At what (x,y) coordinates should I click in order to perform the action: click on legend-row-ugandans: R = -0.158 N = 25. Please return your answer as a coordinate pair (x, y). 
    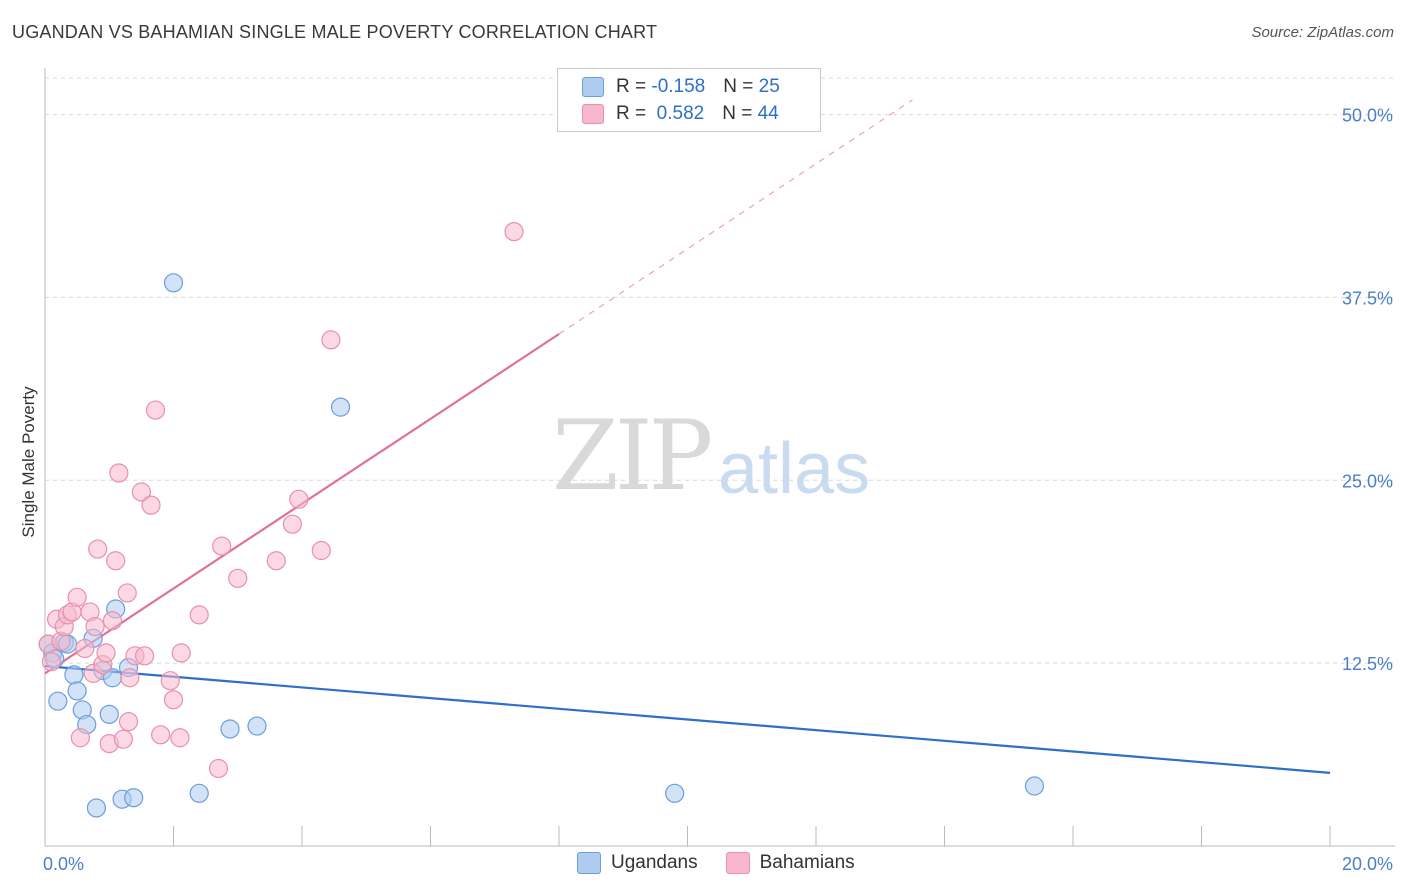
    Looking at the image, I should click on (681, 87).